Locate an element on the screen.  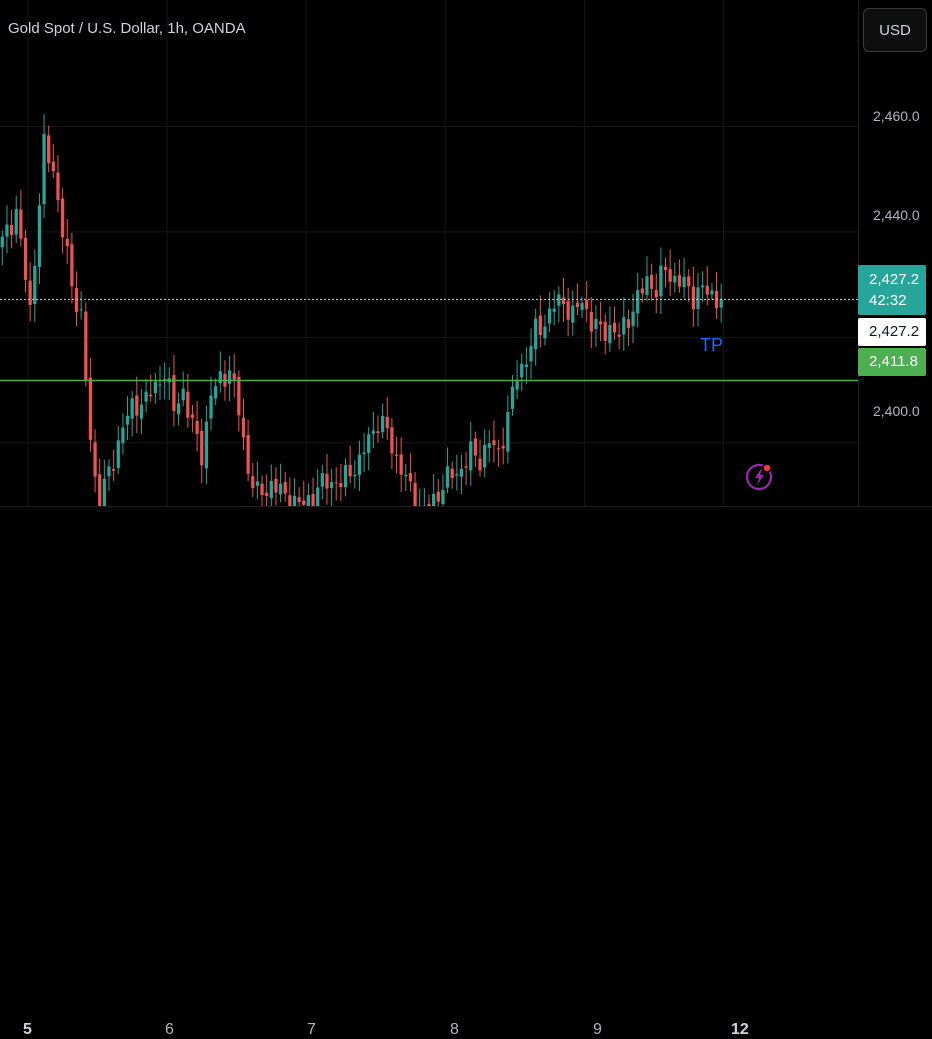
time-label: 12 is located at coordinates (740, 1030).